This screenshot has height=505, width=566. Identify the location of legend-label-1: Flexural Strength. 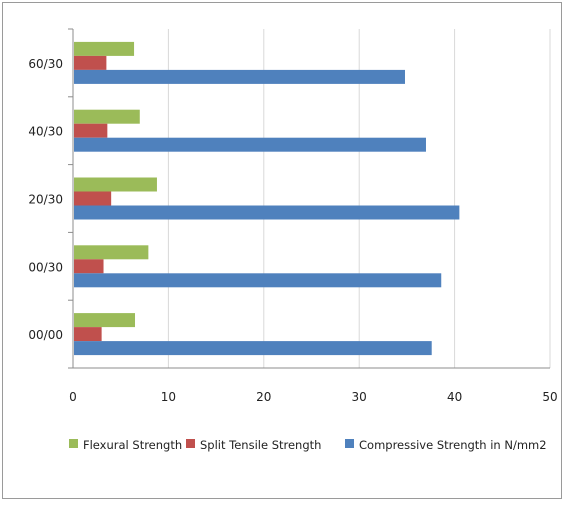
(132, 445).